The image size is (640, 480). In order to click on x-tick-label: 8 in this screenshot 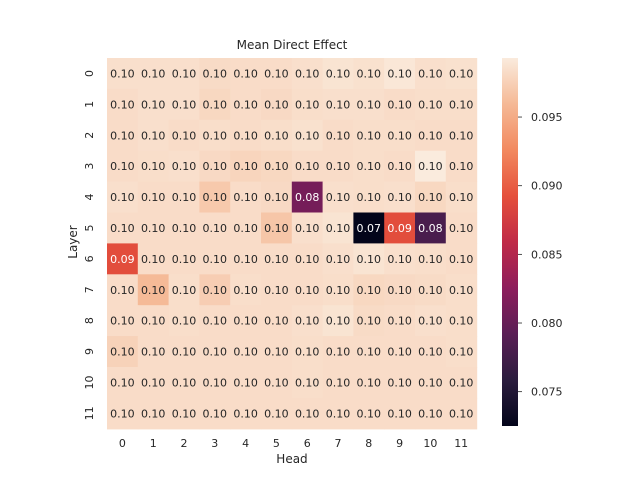, I will do `click(368, 443)`.